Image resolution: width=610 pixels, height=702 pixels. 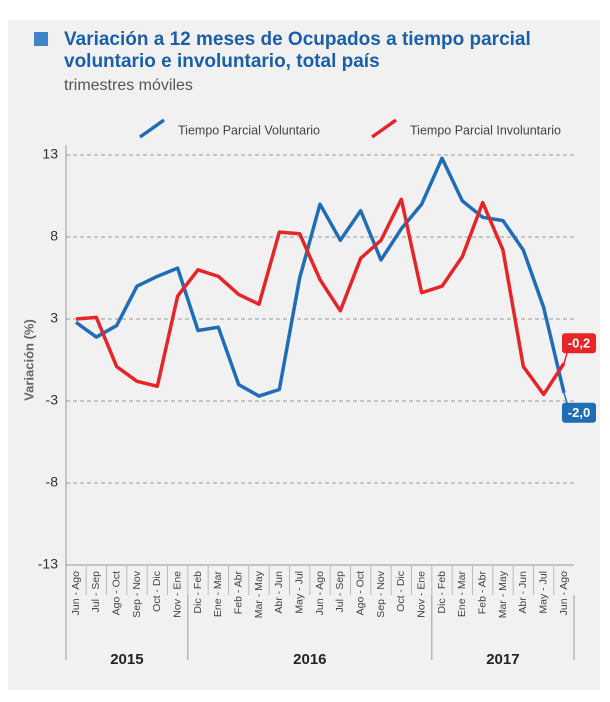 What do you see at coordinates (52, 400) in the screenshot?
I see `y-tick-label: -3` at bounding box center [52, 400].